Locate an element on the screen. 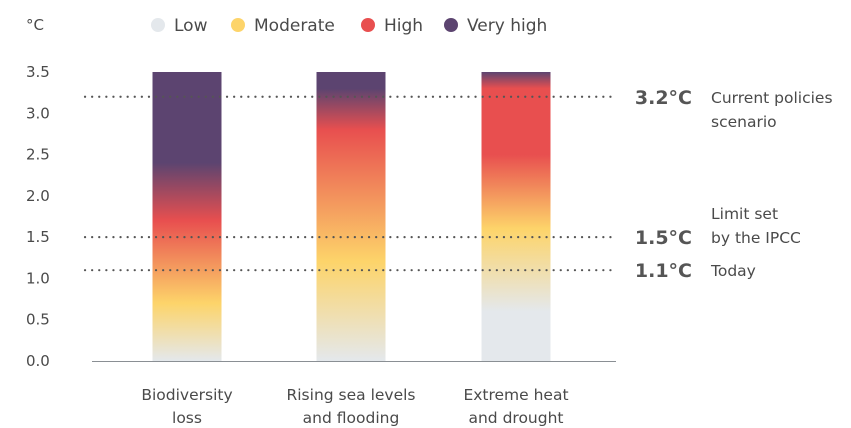  y-tick-label: 1.0 is located at coordinates (38, 278).